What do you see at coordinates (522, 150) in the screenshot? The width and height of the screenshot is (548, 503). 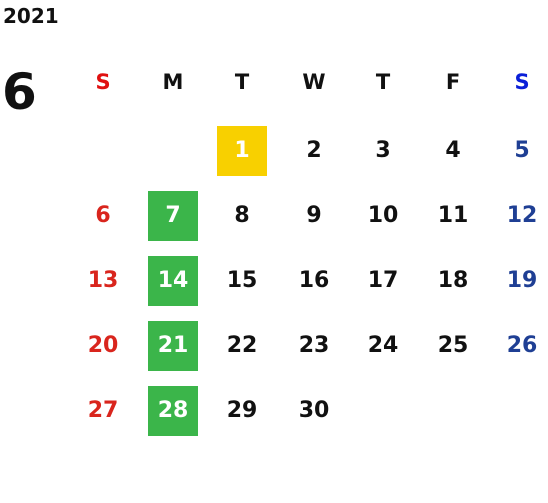 I see `day-cell: 5` at bounding box center [522, 150].